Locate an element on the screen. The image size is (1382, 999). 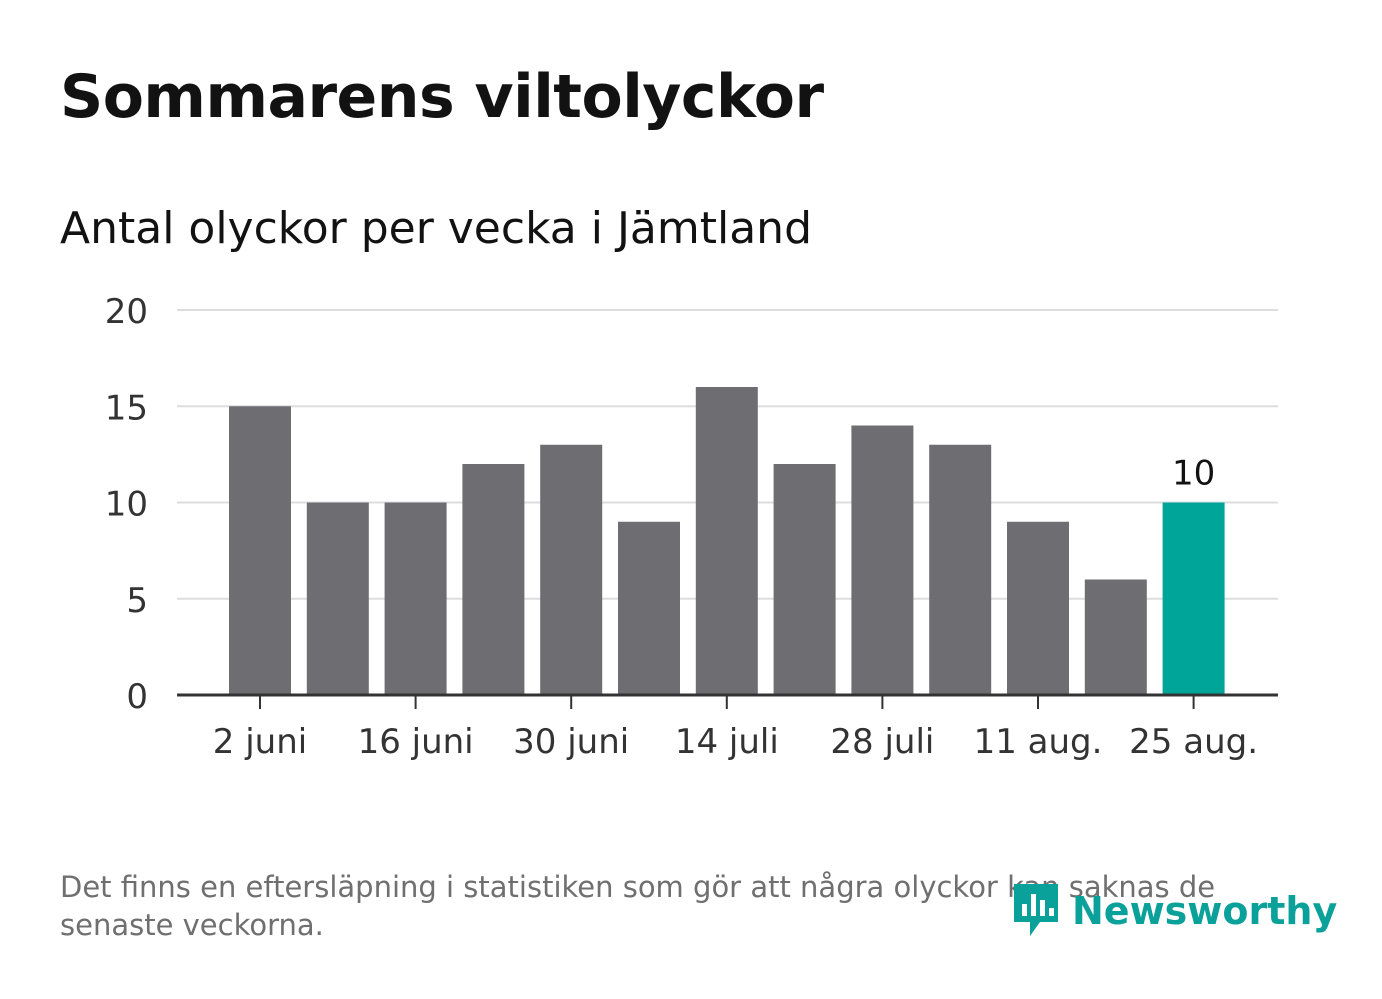
newsworthy-logo-text: Newsworthy is located at coordinates (1205, 911).